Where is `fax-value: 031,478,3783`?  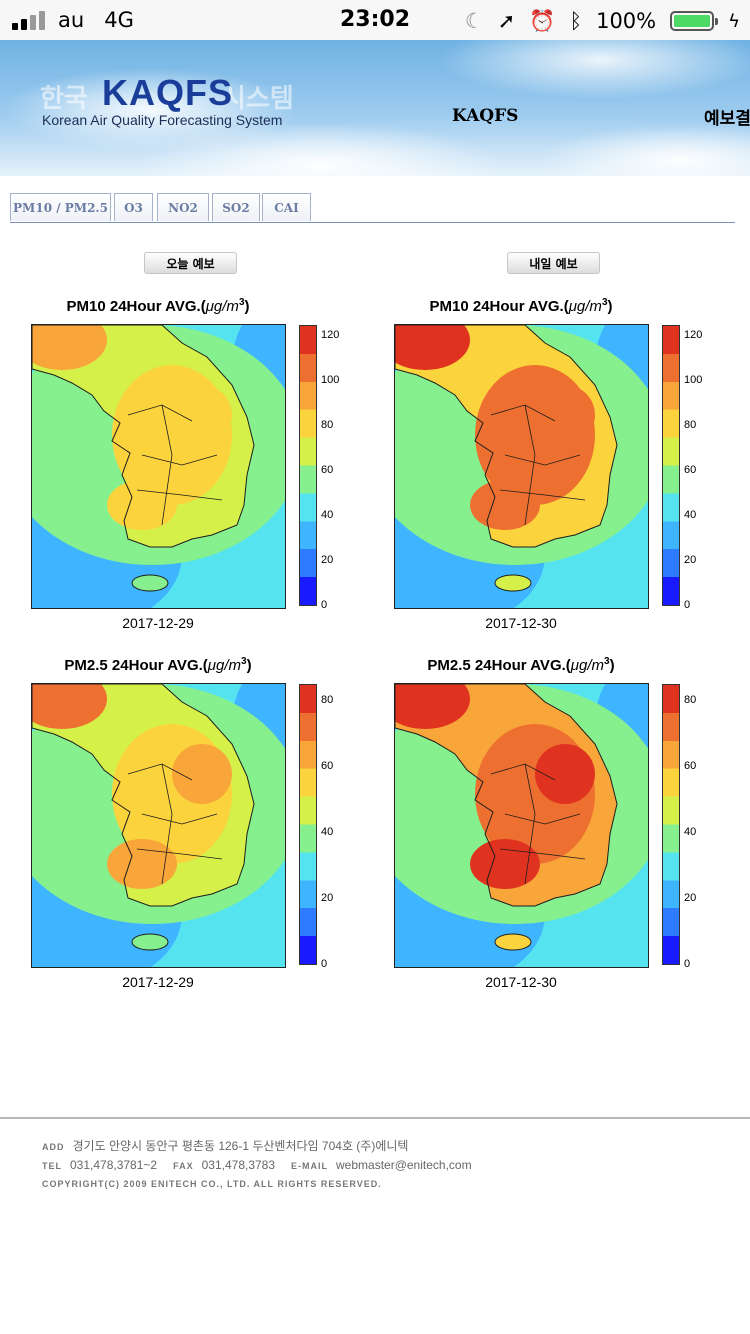
fax-value: 031,478,3783 is located at coordinates (238, 1165).